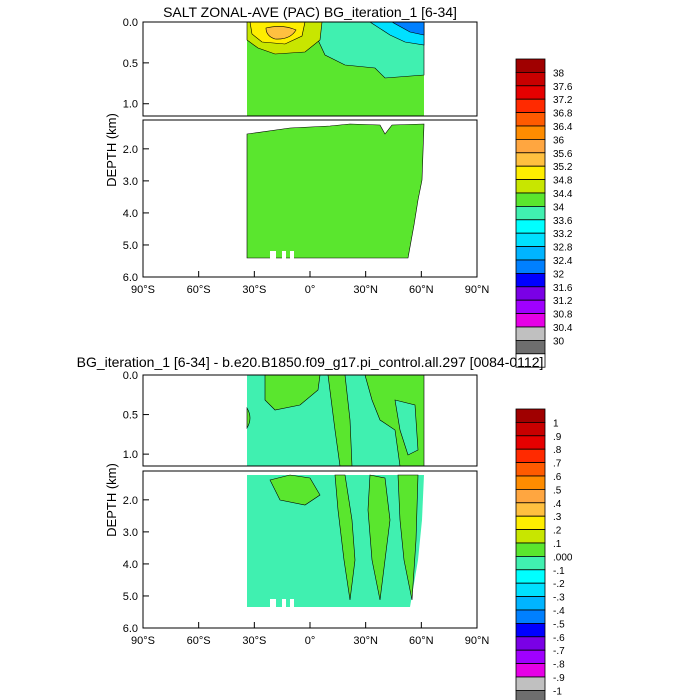 The image size is (700, 700). What do you see at coordinates (559, 571) in the screenshot?
I see `colorbar-label: -.1` at bounding box center [559, 571].